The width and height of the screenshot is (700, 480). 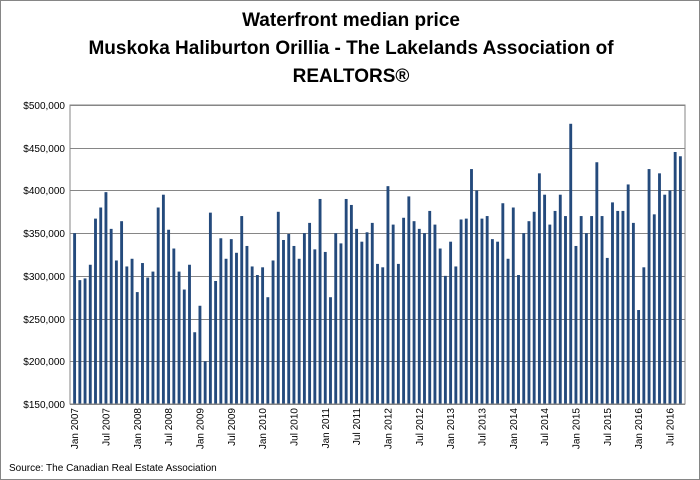 I want to click on x-tick-label: Jul 2016, so click(x=670, y=427).